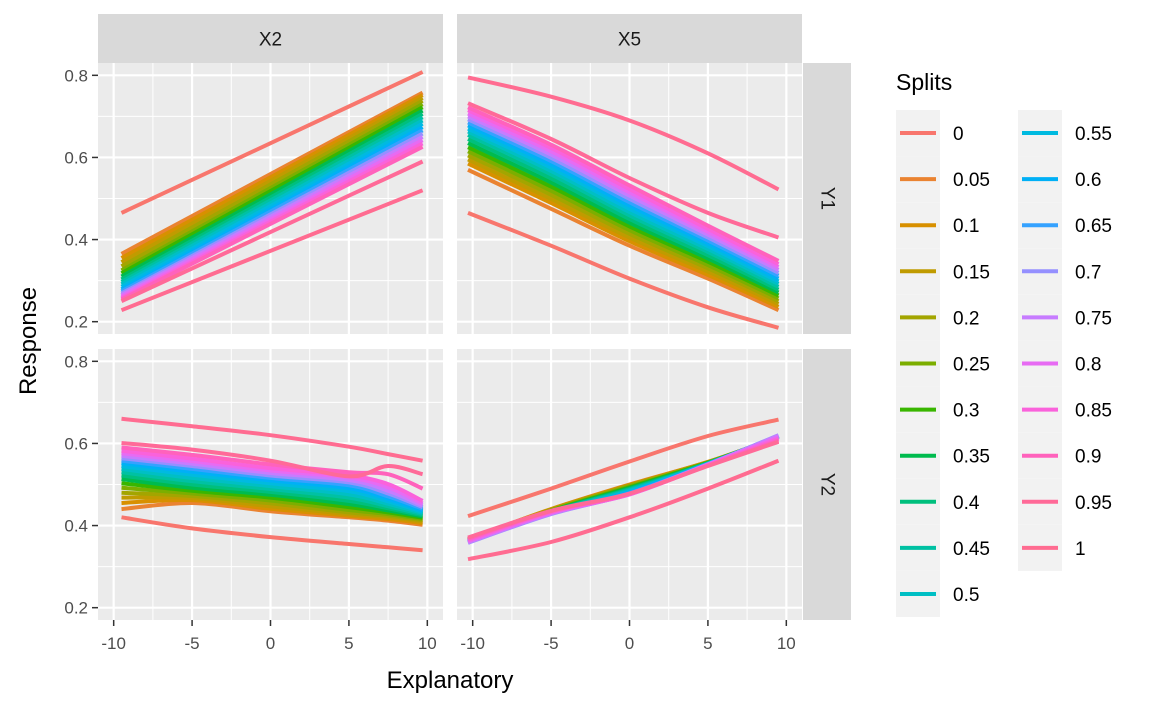  Describe the element at coordinates (1093, 134) in the screenshot. I see `legend-label: 0.55` at that location.